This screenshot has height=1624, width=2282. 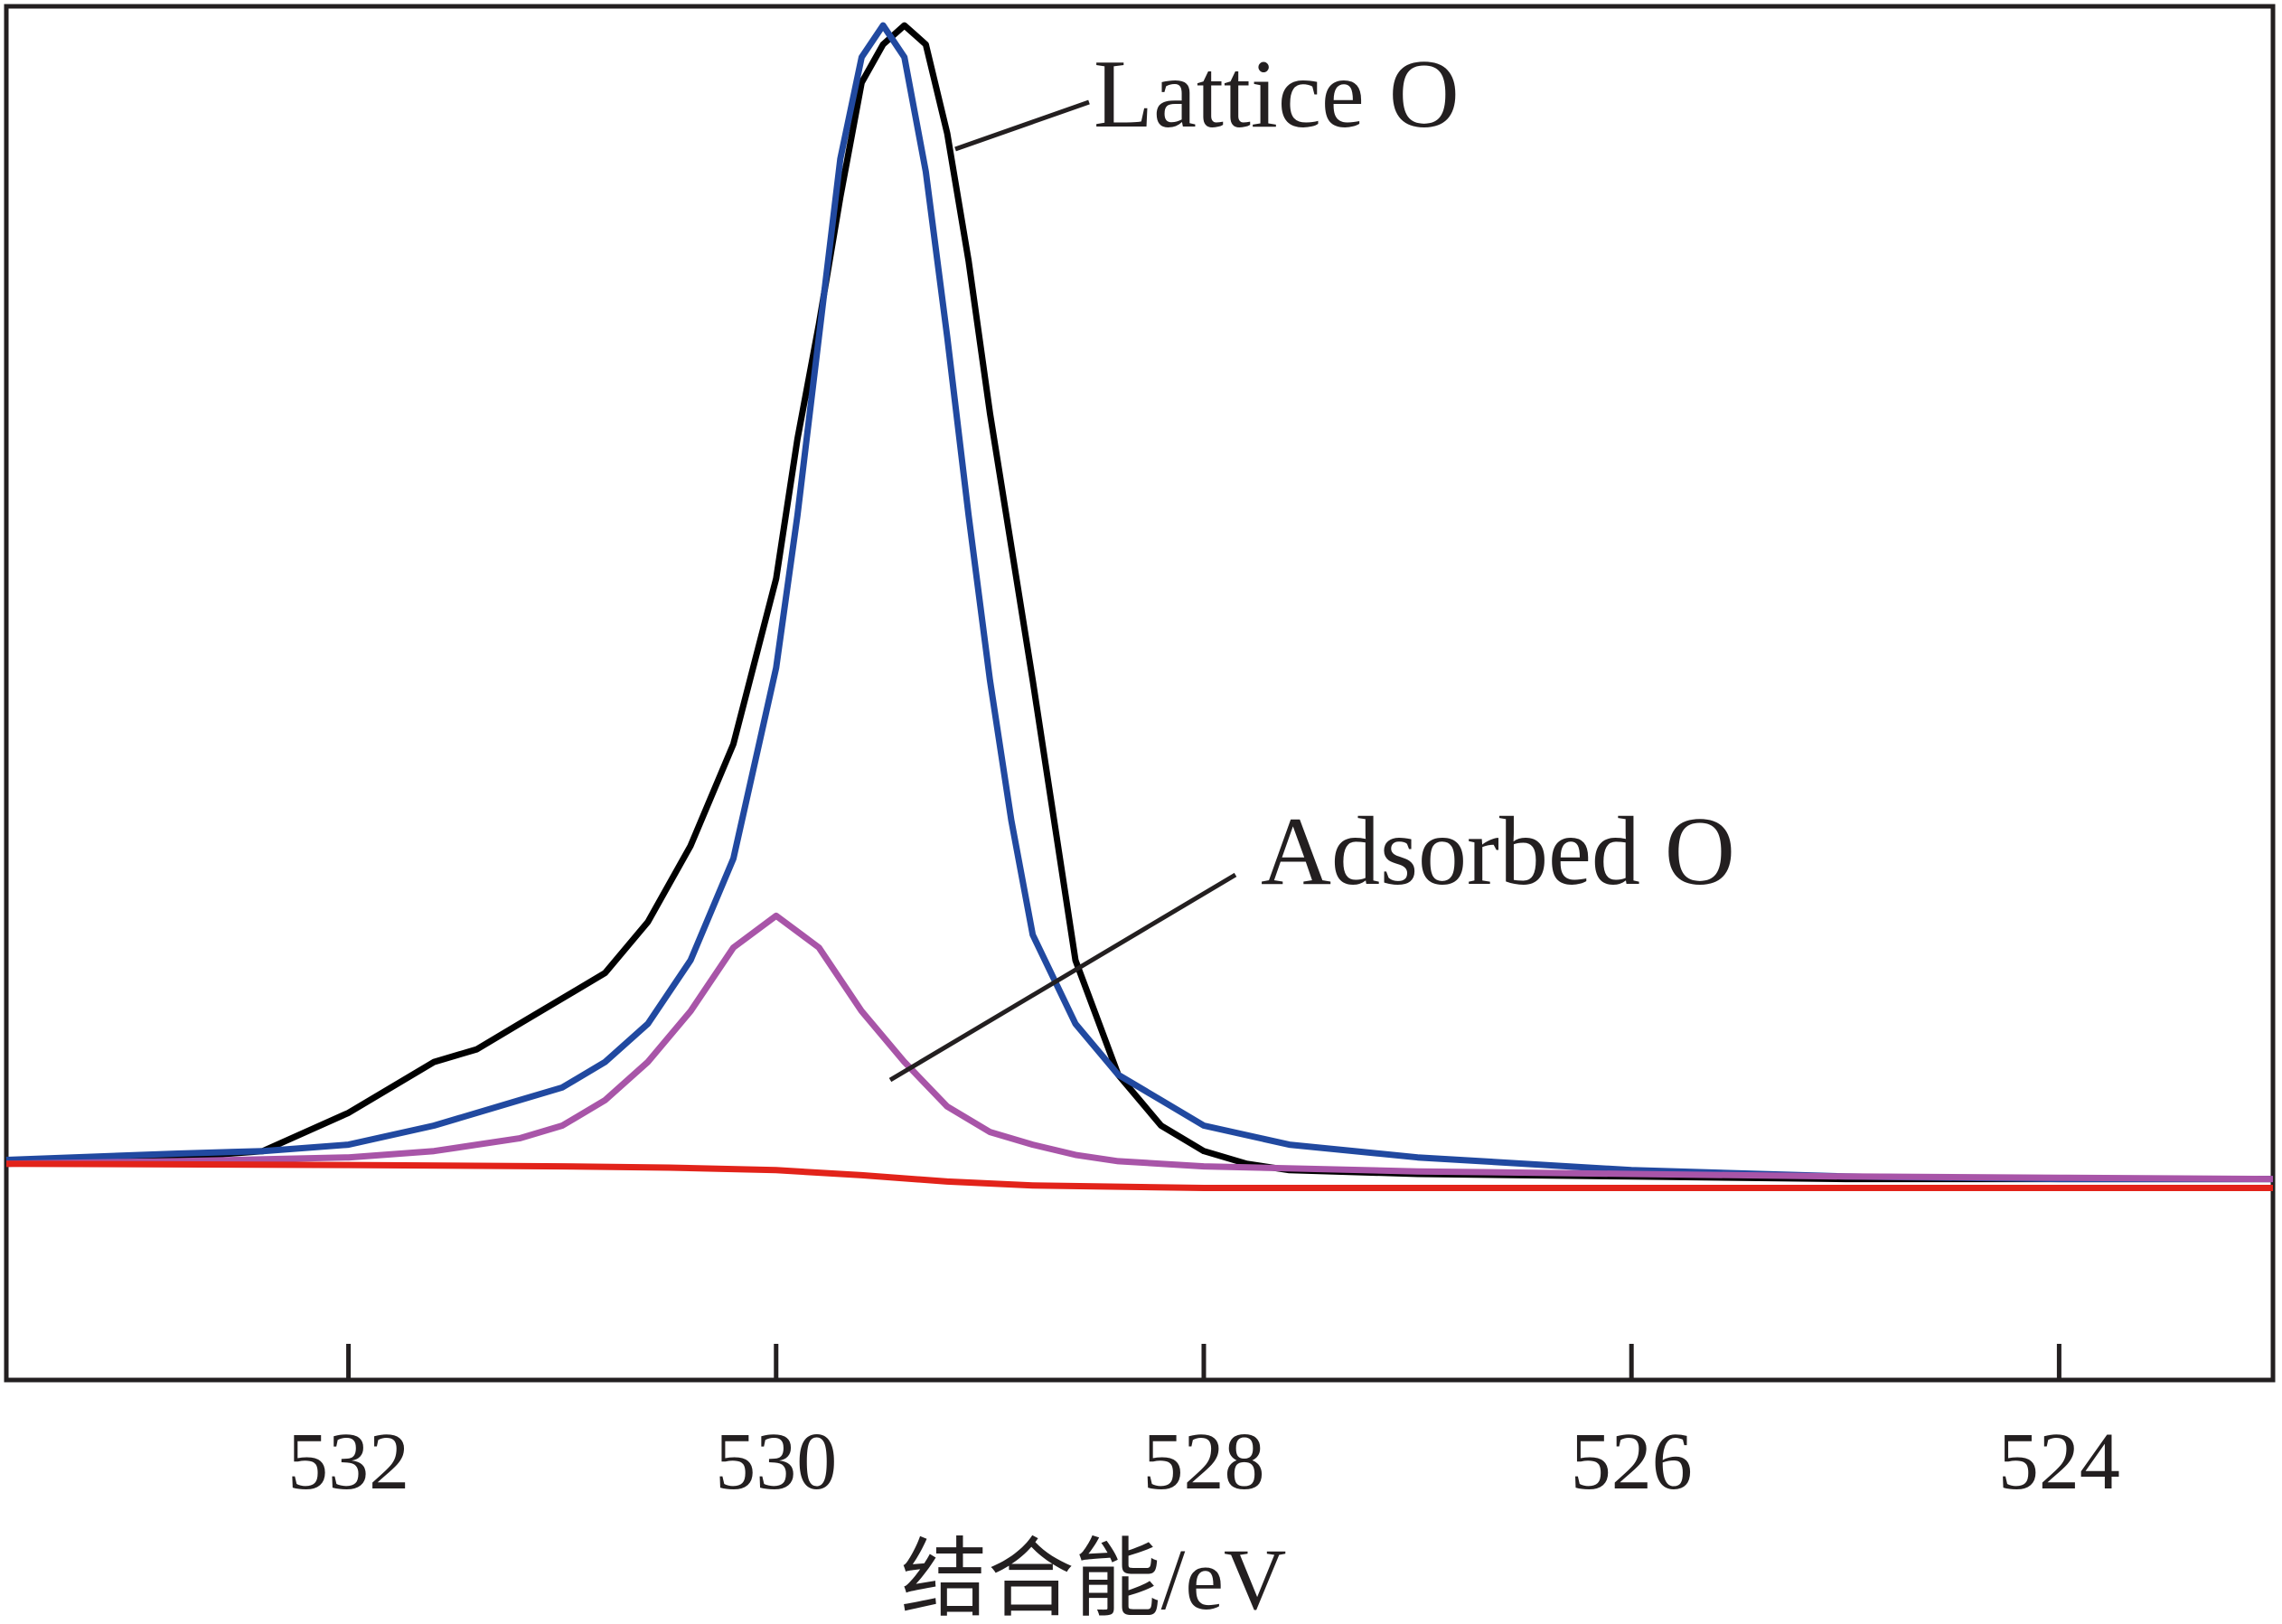 What do you see at coordinates (776, 1462) in the screenshot?
I see `x-tick-label: 530` at bounding box center [776, 1462].